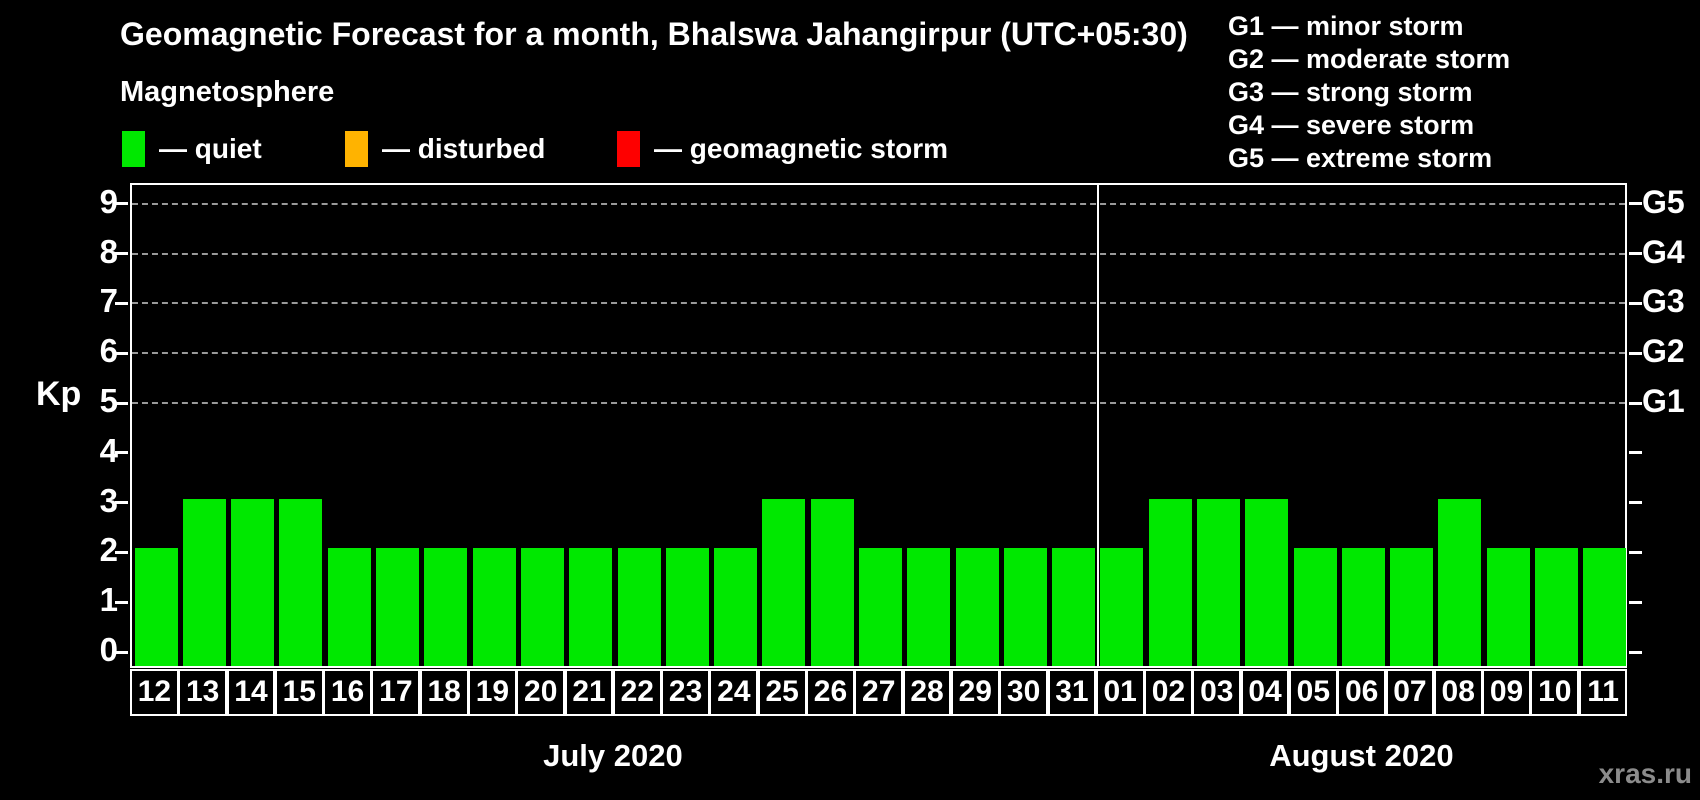 This screenshot has width=1700, height=800. What do you see at coordinates (1663, 301) in the screenshot?
I see `g-axis-label-g3: G3` at bounding box center [1663, 301].